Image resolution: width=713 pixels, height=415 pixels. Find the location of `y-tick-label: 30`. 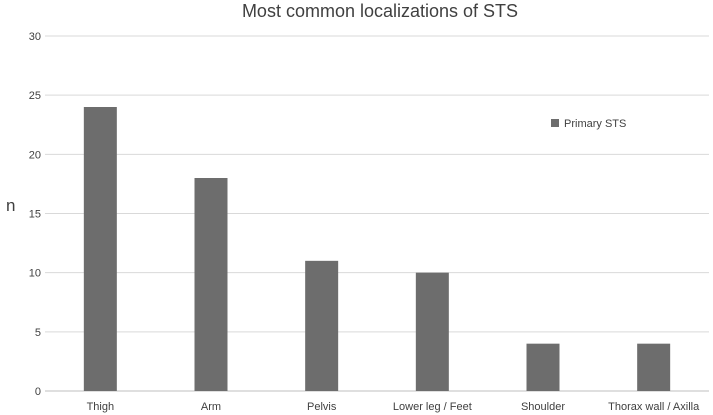

y-tick-label: 30 is located at coordinates (35, 37).